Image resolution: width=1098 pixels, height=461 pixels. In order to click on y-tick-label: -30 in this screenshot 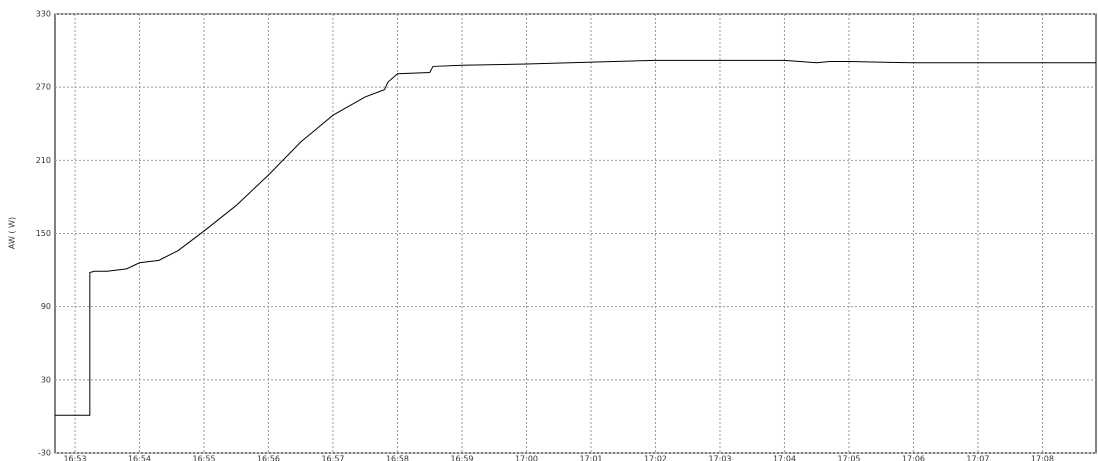, I will do `click(44, 453)`.